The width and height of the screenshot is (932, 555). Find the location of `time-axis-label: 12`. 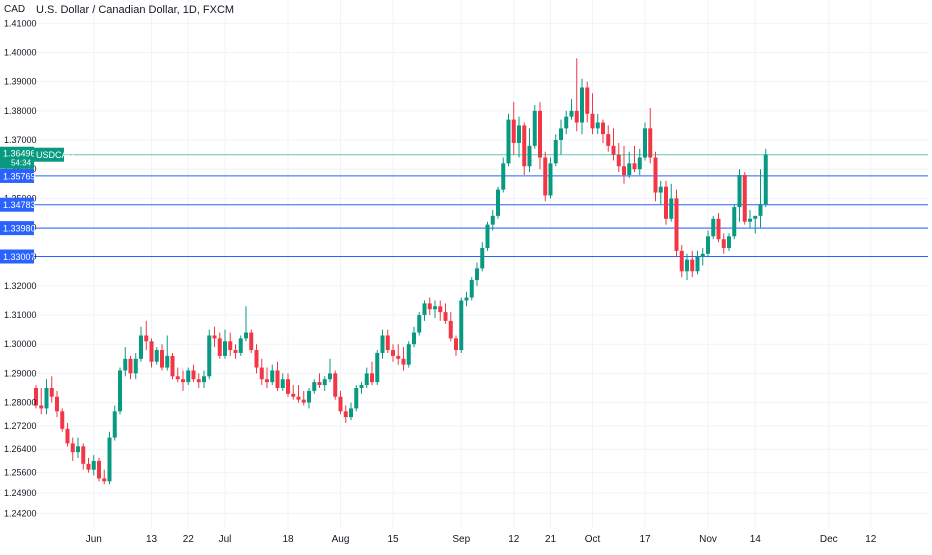

time-axis-label: 12 is located at coordinates (514, 539).